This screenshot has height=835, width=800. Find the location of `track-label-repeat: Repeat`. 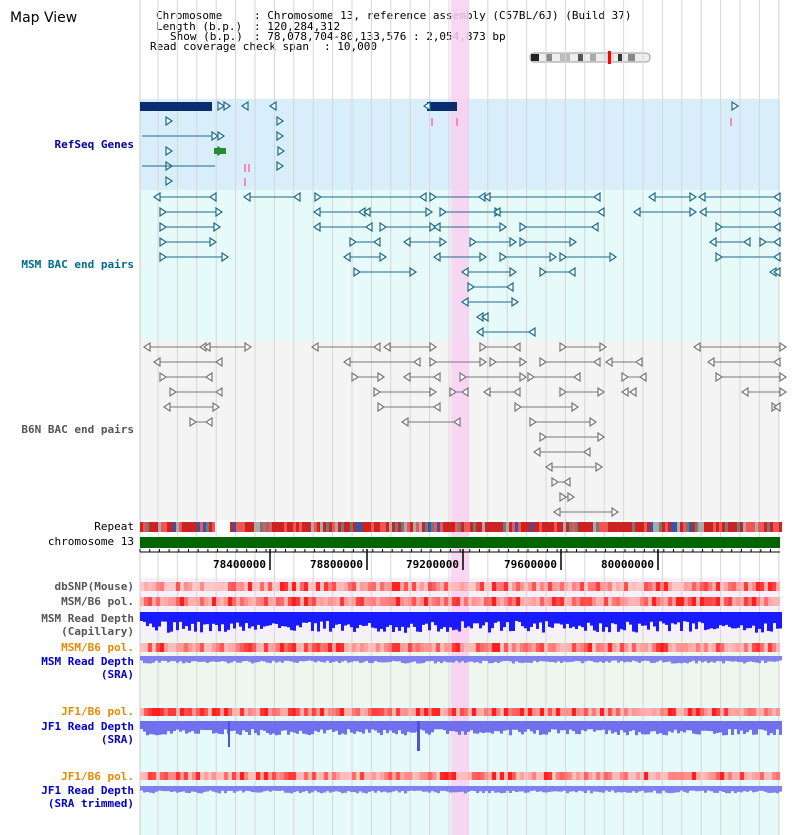

track-label-repeat: Repeat is located at coordinates (114, 526).